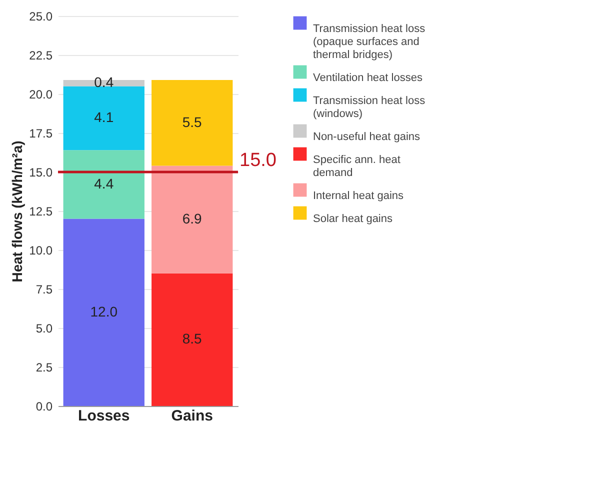 The height and width of the screenshot is (480, 610). I want to click on y-tick-label: 22.5, so click(41, 55).